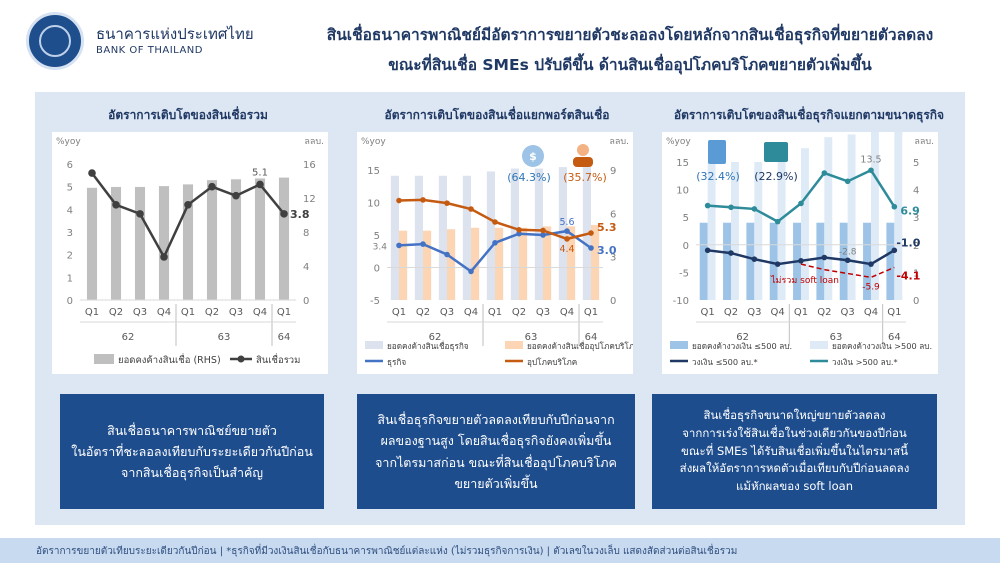 Image resolution: width=1000 pixels, height=563 pixels. What do you see at coordinates (70, 210) in the screenshot?
I see `left-tick-label: 4` at bounding box center [70, 210].